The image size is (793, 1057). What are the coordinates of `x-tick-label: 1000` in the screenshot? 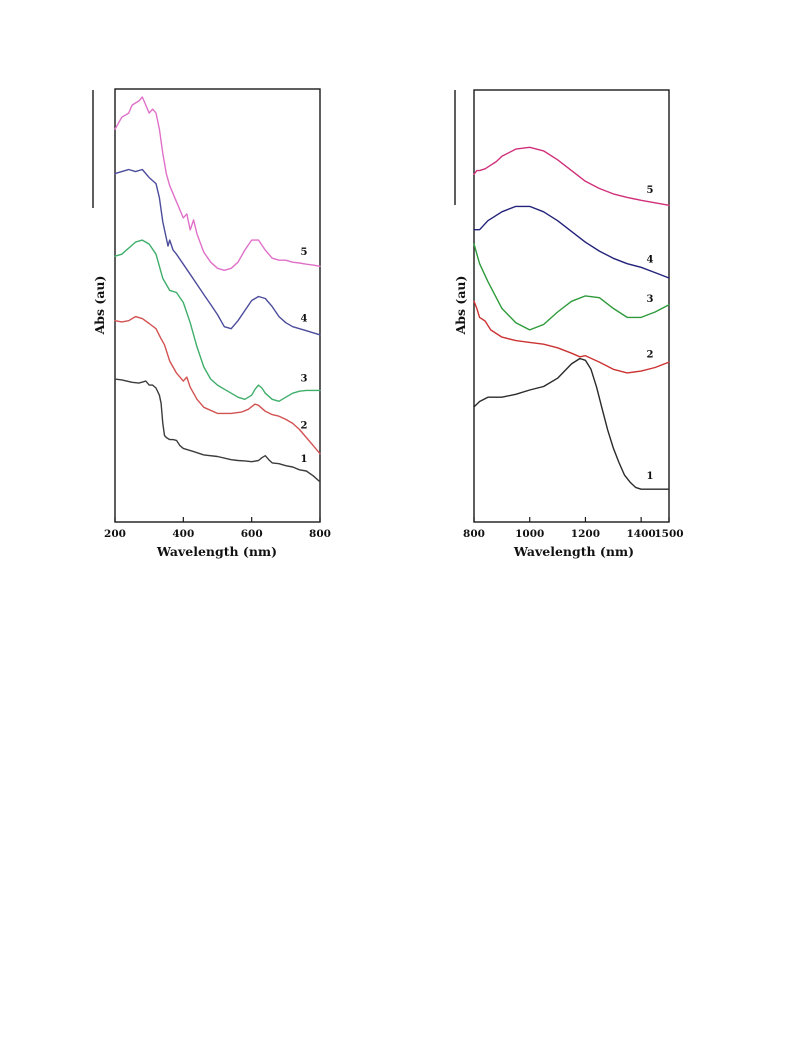 It's located at (529, 534).